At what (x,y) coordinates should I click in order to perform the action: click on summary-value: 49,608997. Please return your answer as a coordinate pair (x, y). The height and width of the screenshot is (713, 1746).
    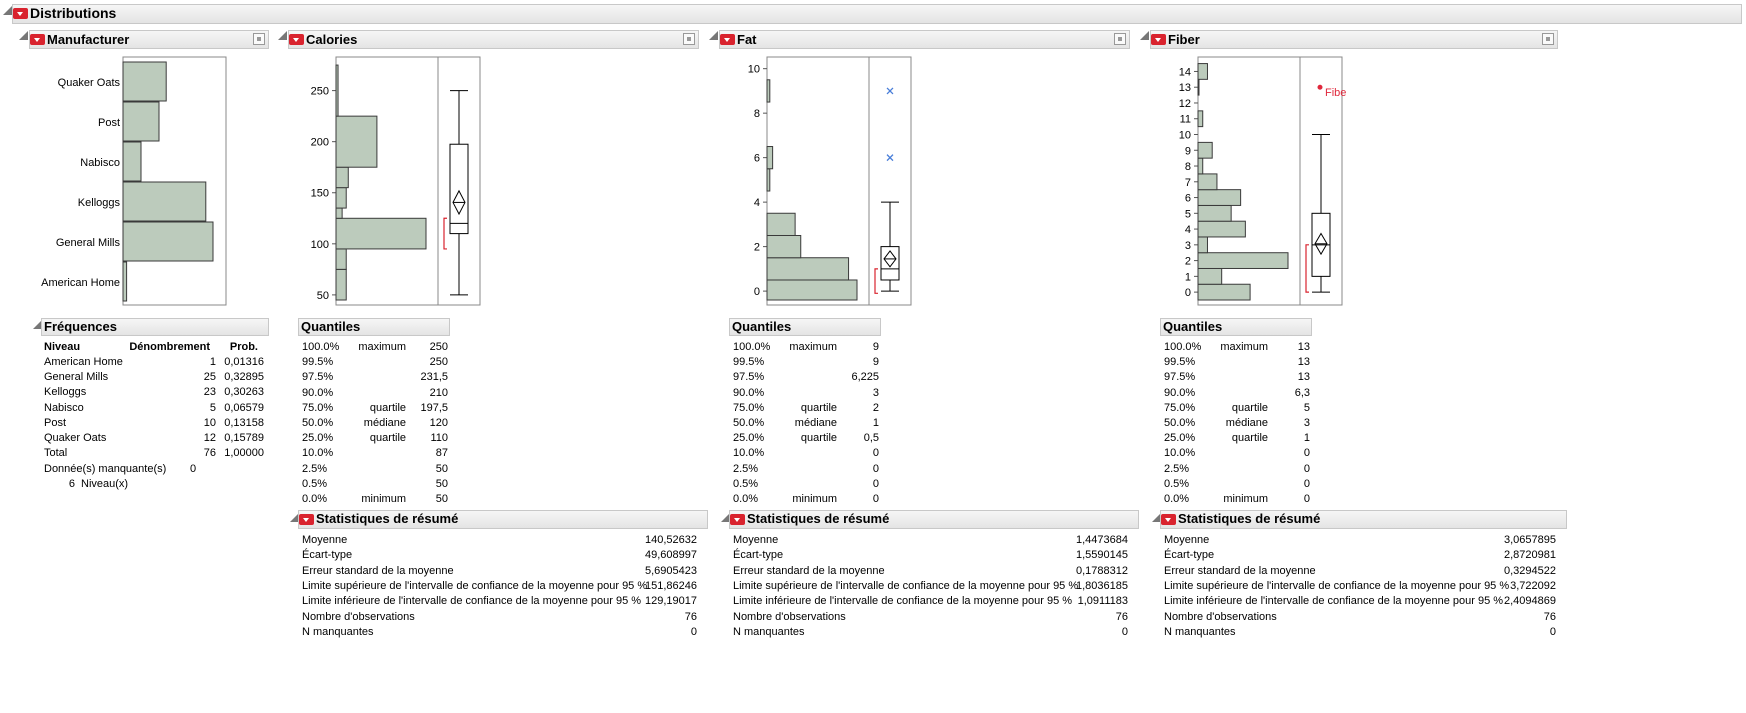
    Looking at the image, I should click on (671, 555).